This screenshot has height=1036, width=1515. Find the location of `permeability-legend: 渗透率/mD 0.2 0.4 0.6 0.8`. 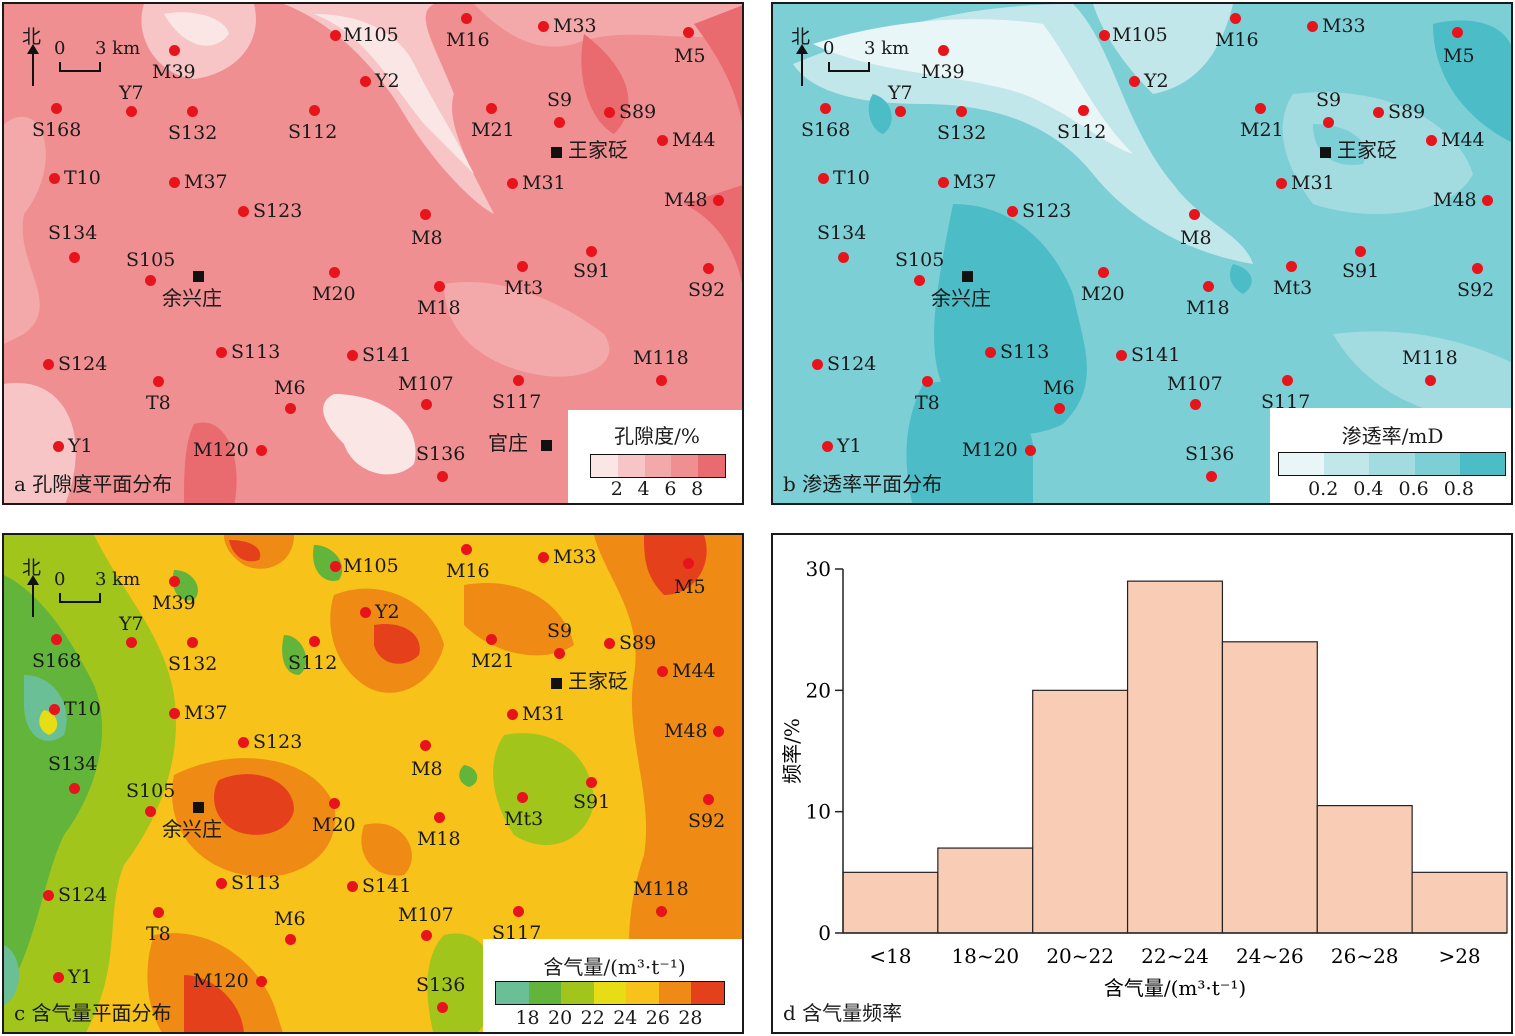

permeability-legend: 渗透率/mD 0.2 0.4 0.6 0.8 is located at coordinates (1390, 455).